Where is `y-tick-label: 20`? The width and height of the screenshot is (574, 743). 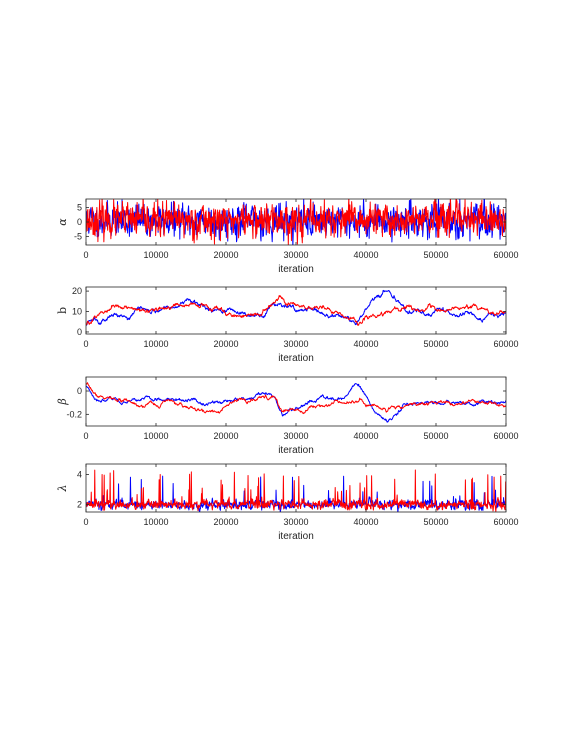
y-tick-label: 20 is located at coordinates (77, 291).